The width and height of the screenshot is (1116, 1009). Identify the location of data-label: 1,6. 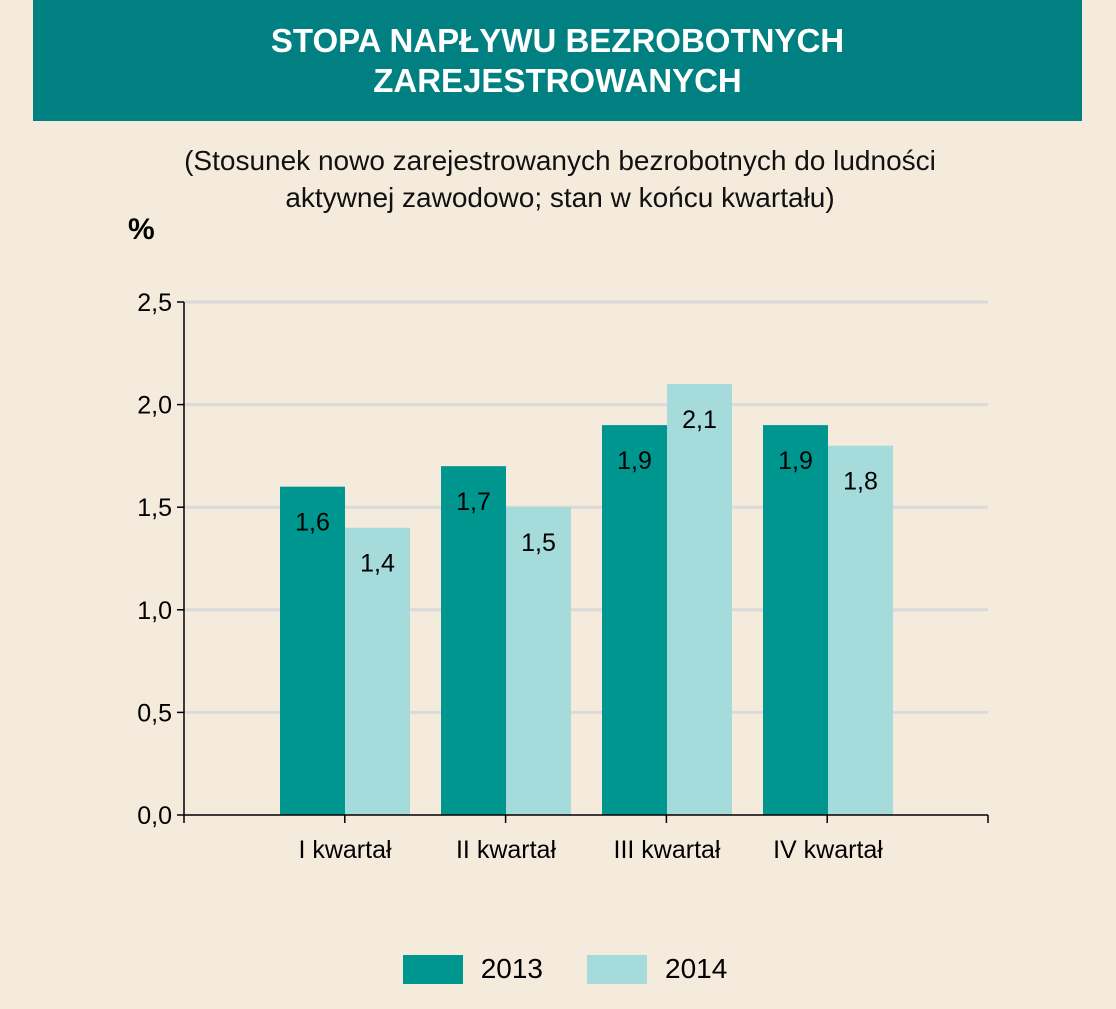
(312, 523).